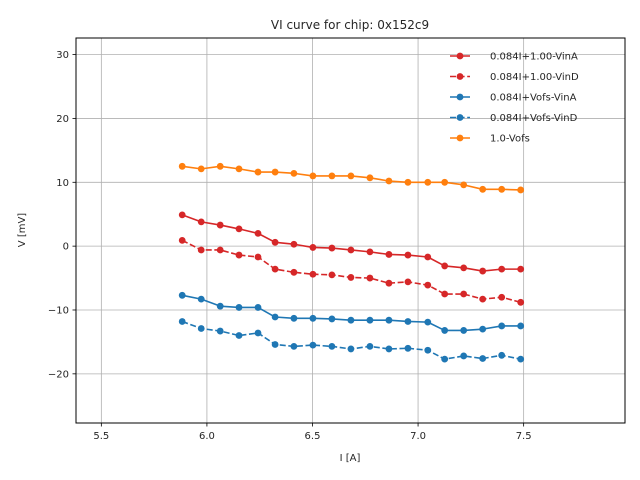 This screenshot has height=480, width=640. Describe the element at coordinates (62, 215) in the screenshot. I see `y-axis-ticks: −20 −10 0 10 20 30` at that location.